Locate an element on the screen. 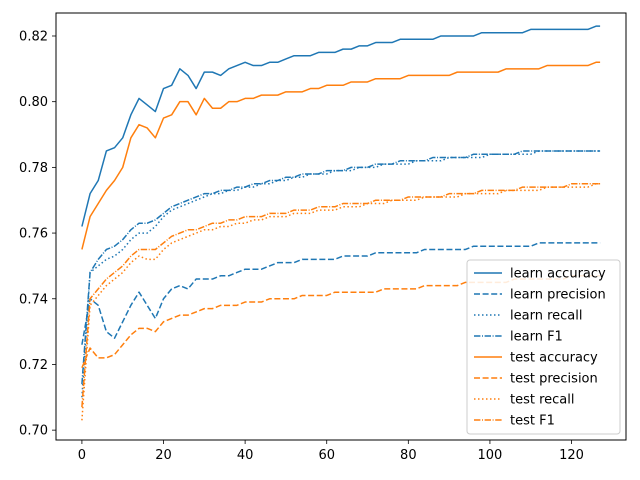 Image resolution: width=640 pixels, height=480 pixels. y-tick-label: 0.76 is located at coordinates (33, 234).